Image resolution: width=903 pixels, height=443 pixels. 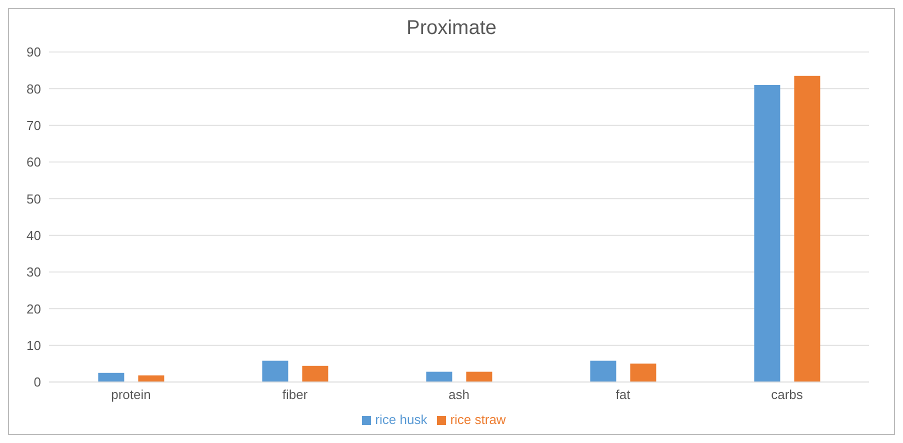 I want to click on x-tick-label: carbs, so click(x=787, y=394).